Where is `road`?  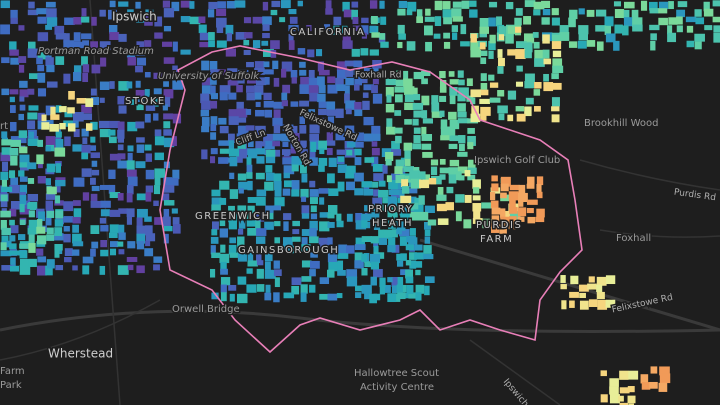 road is located at coordinates (649, 175).